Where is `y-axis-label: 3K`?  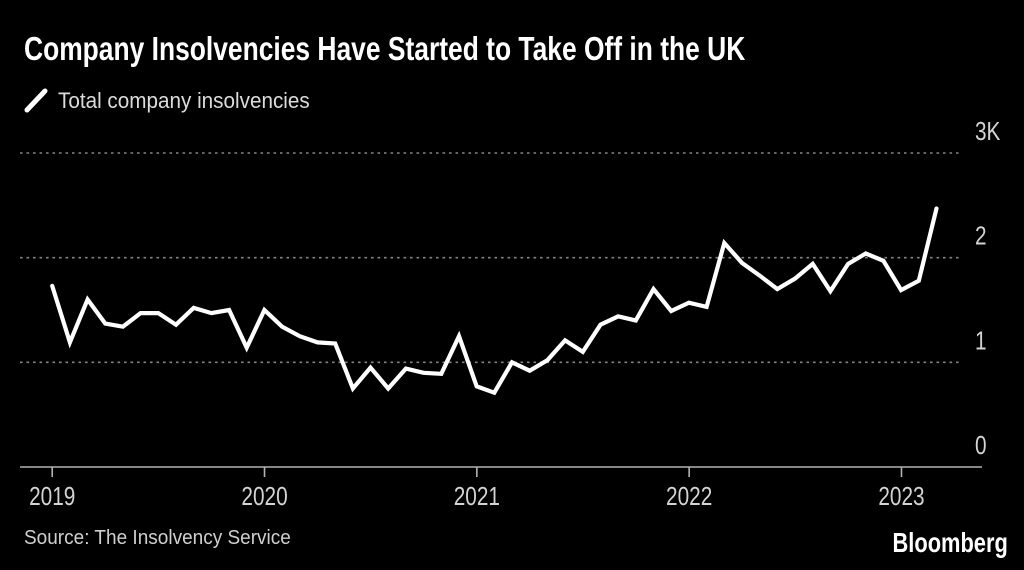 y-axis-label: 3K is located at coordinates (988, 131).